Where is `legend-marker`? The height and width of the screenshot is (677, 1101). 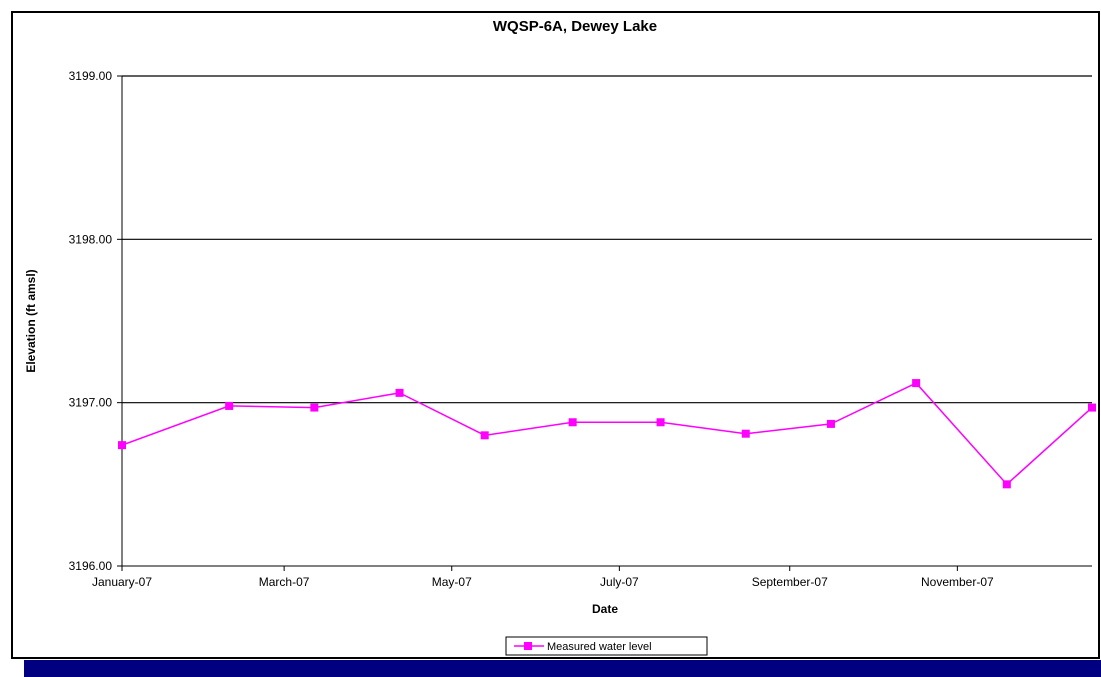 legend-marker is located at coordinates (528, 646).